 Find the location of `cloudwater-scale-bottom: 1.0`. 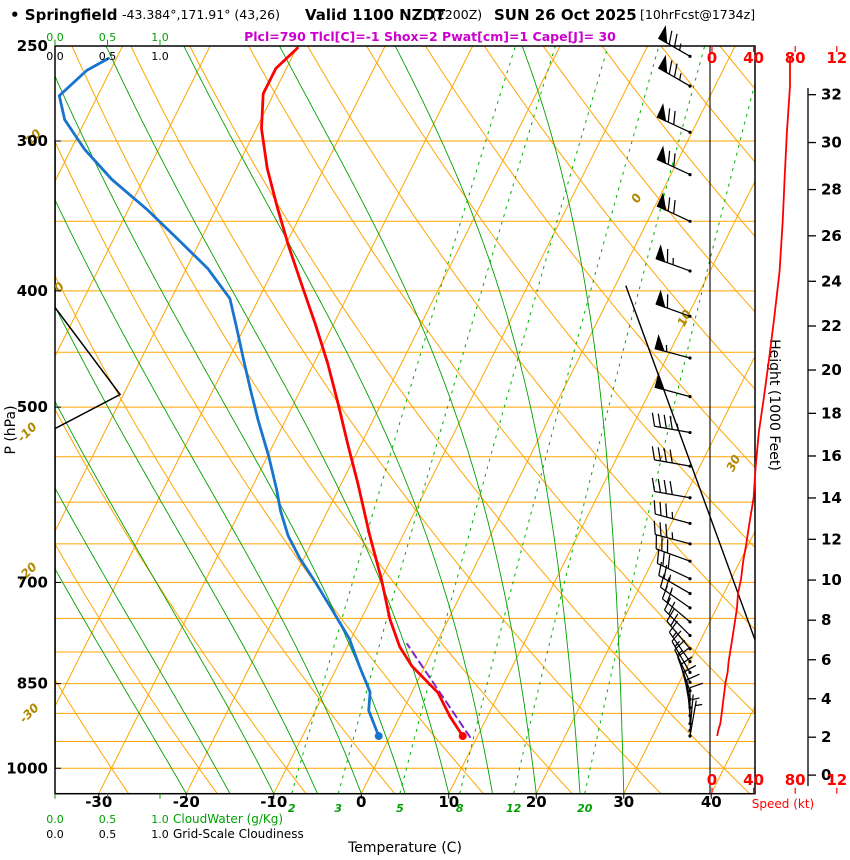

cloudwater-scale-bottom: 1.0 is located at coordinates (160, 819).